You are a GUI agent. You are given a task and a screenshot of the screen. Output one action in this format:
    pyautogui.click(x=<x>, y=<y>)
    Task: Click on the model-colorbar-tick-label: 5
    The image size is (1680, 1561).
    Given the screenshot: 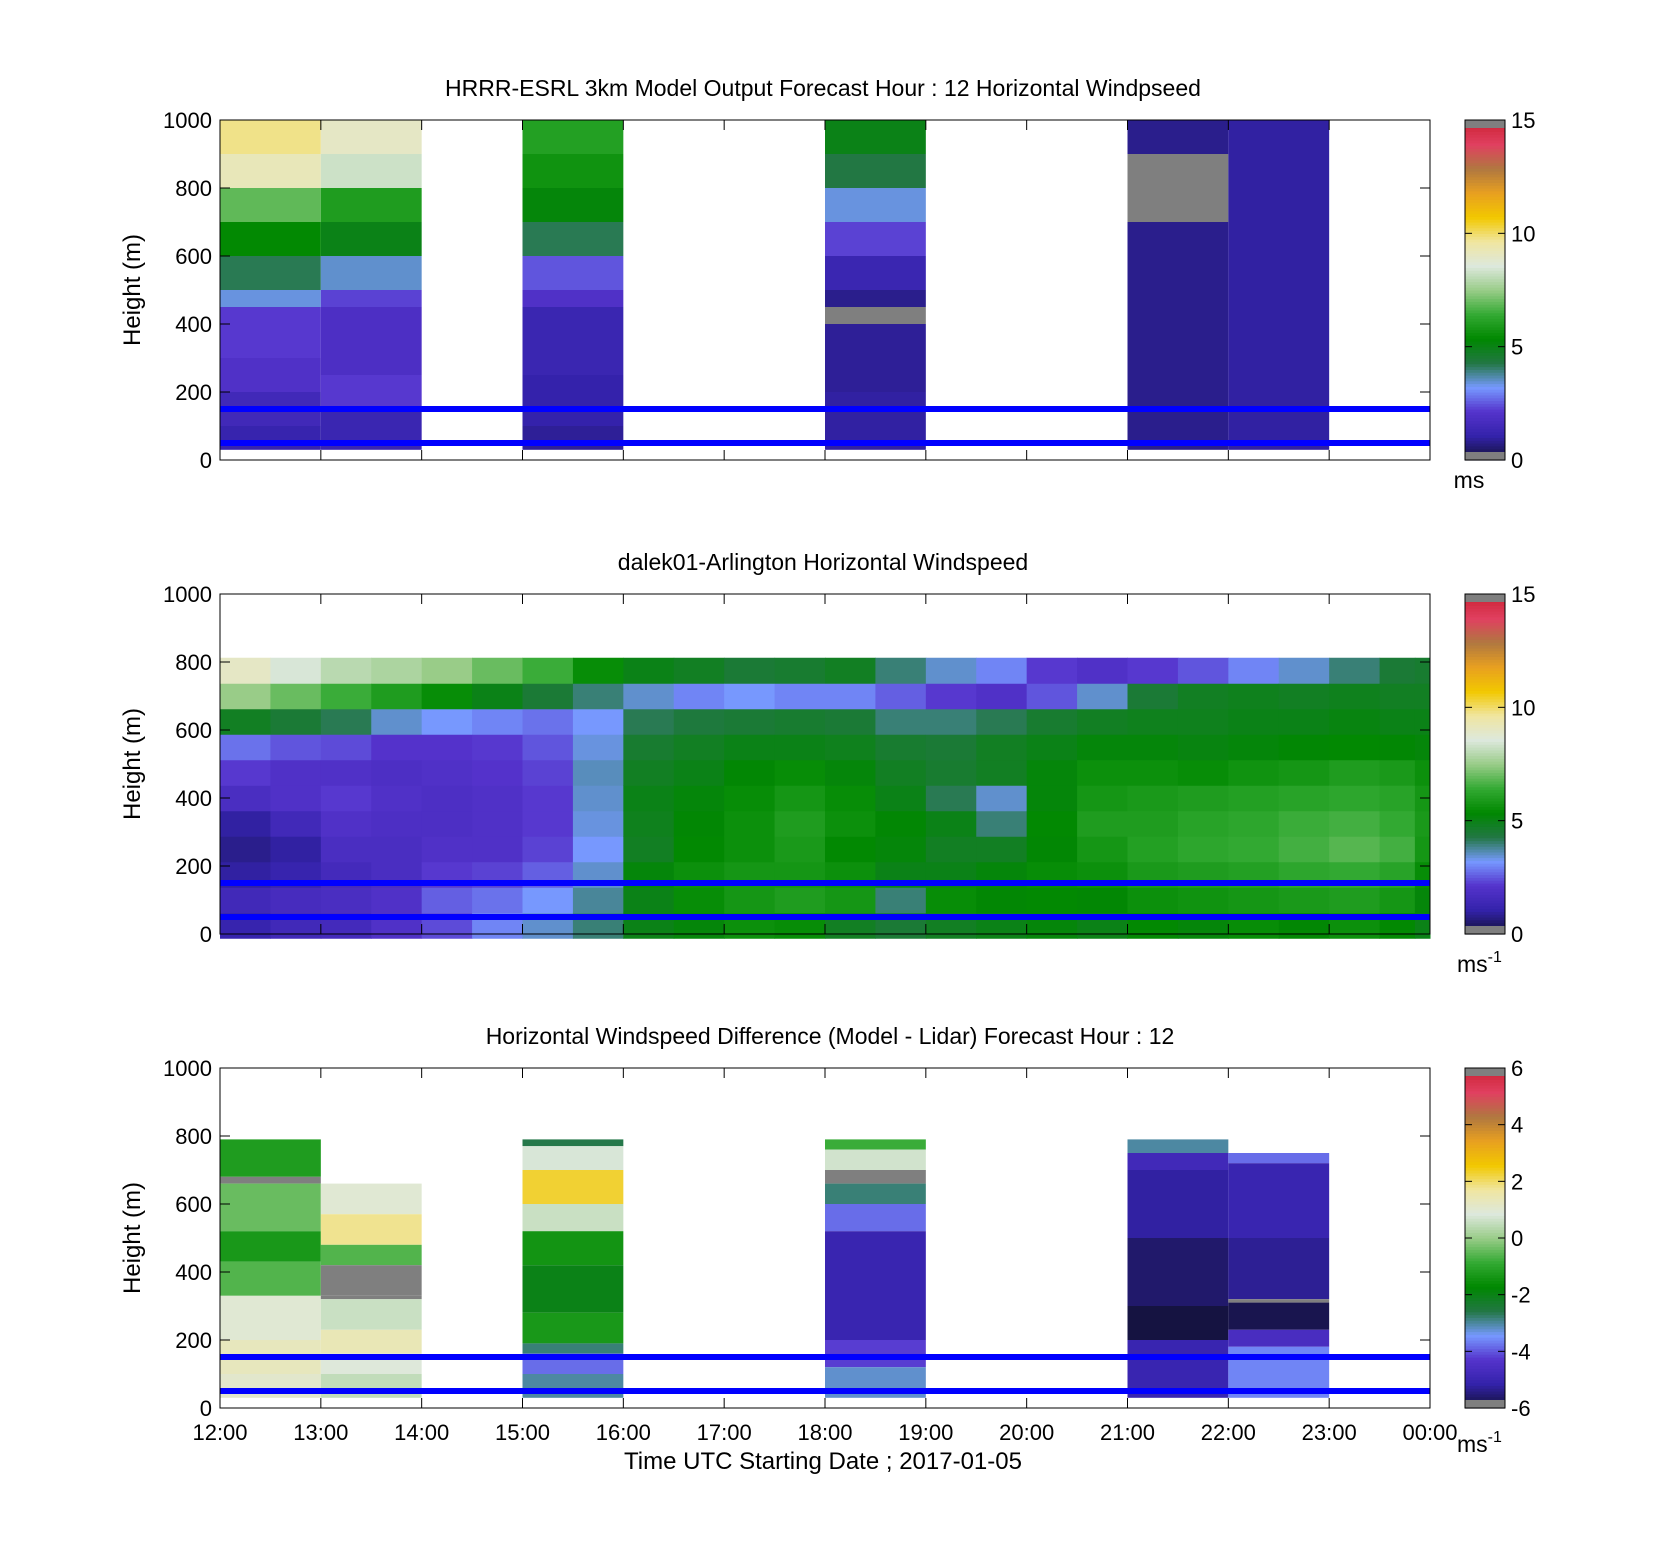 What is the action you would take?
    pyautogui.click(x=1517, y=347)
    